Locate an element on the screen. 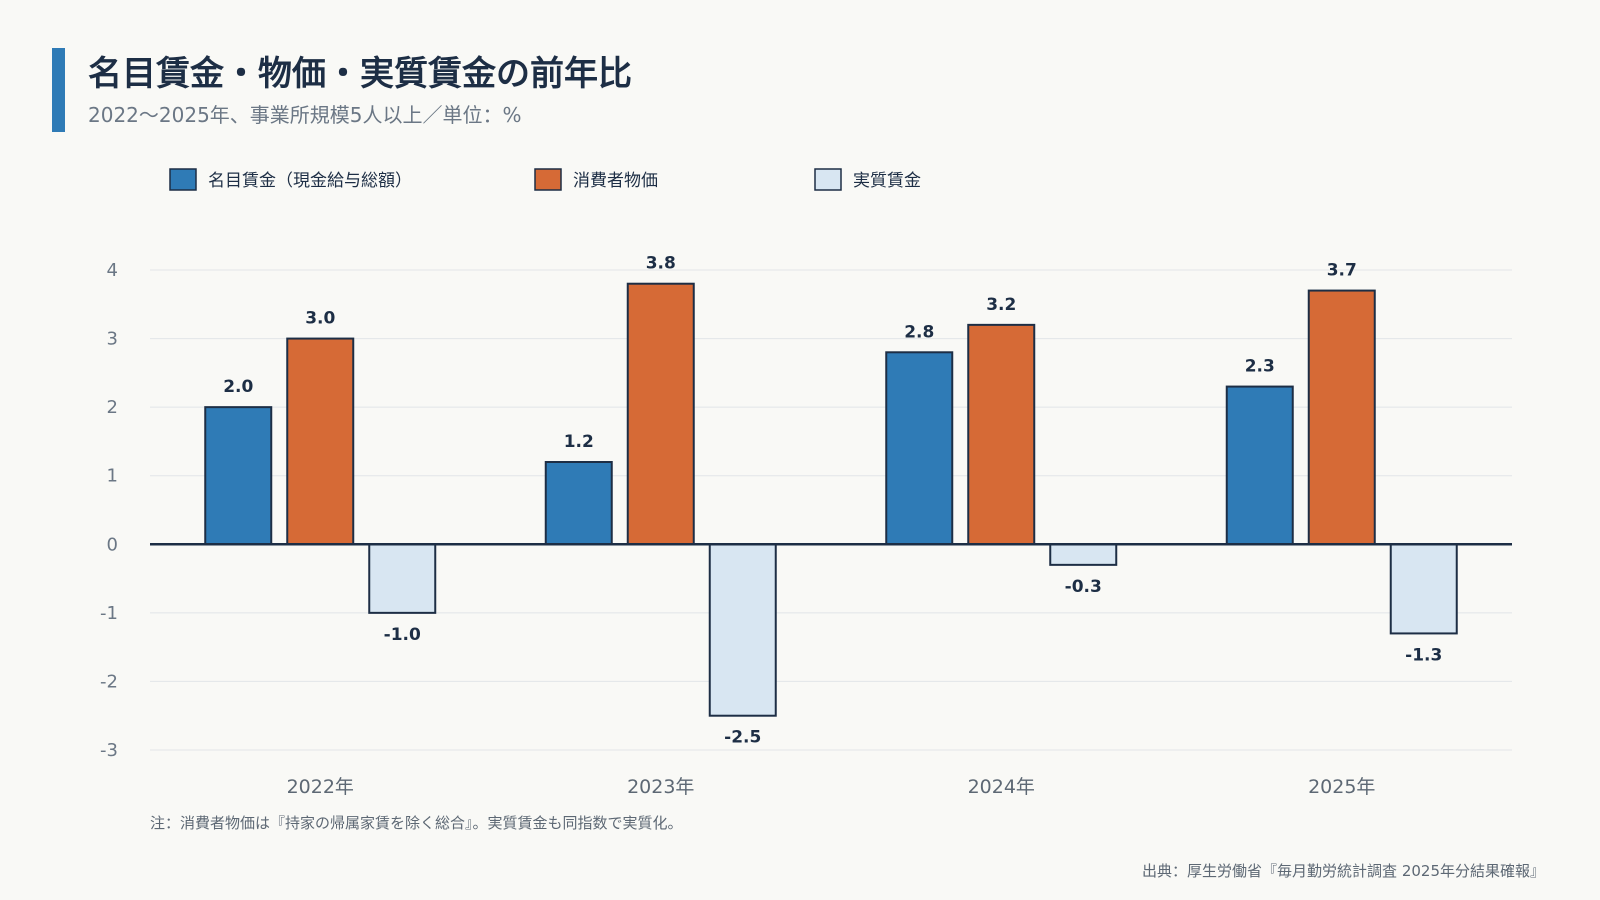  x-axis: 2022年 2023年 2024年 2025年 is located at coordinates (831, 787).